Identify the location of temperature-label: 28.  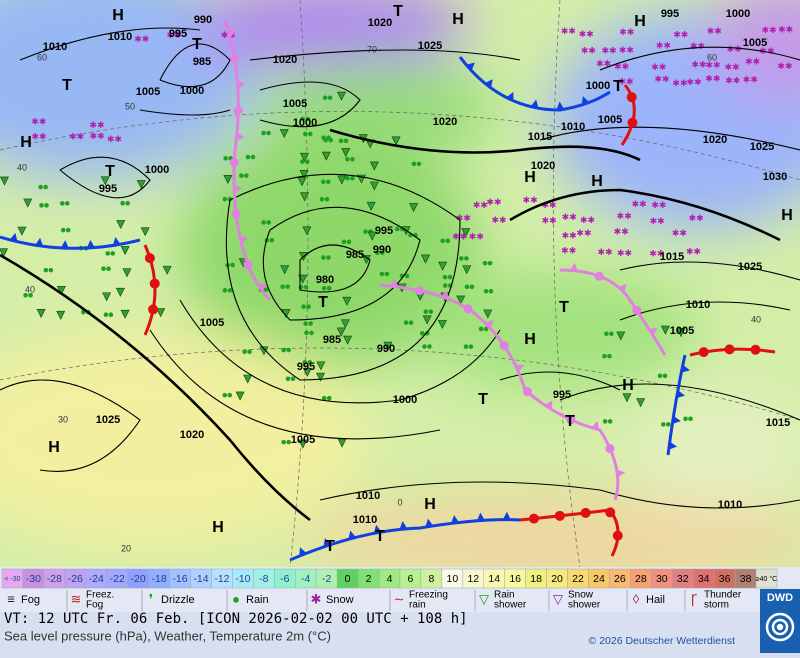
(641, 579).